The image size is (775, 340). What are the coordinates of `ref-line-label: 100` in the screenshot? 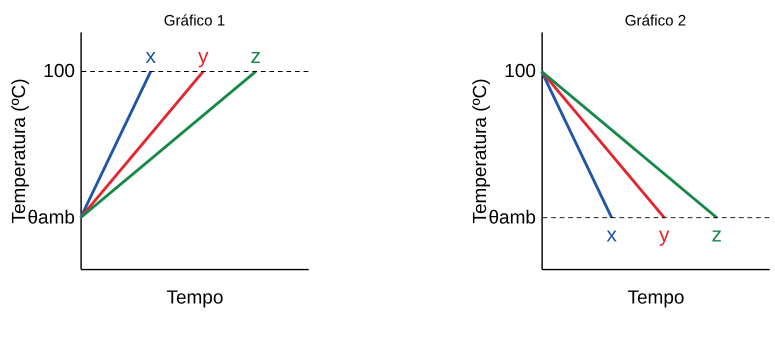 It's located at (59, 71).